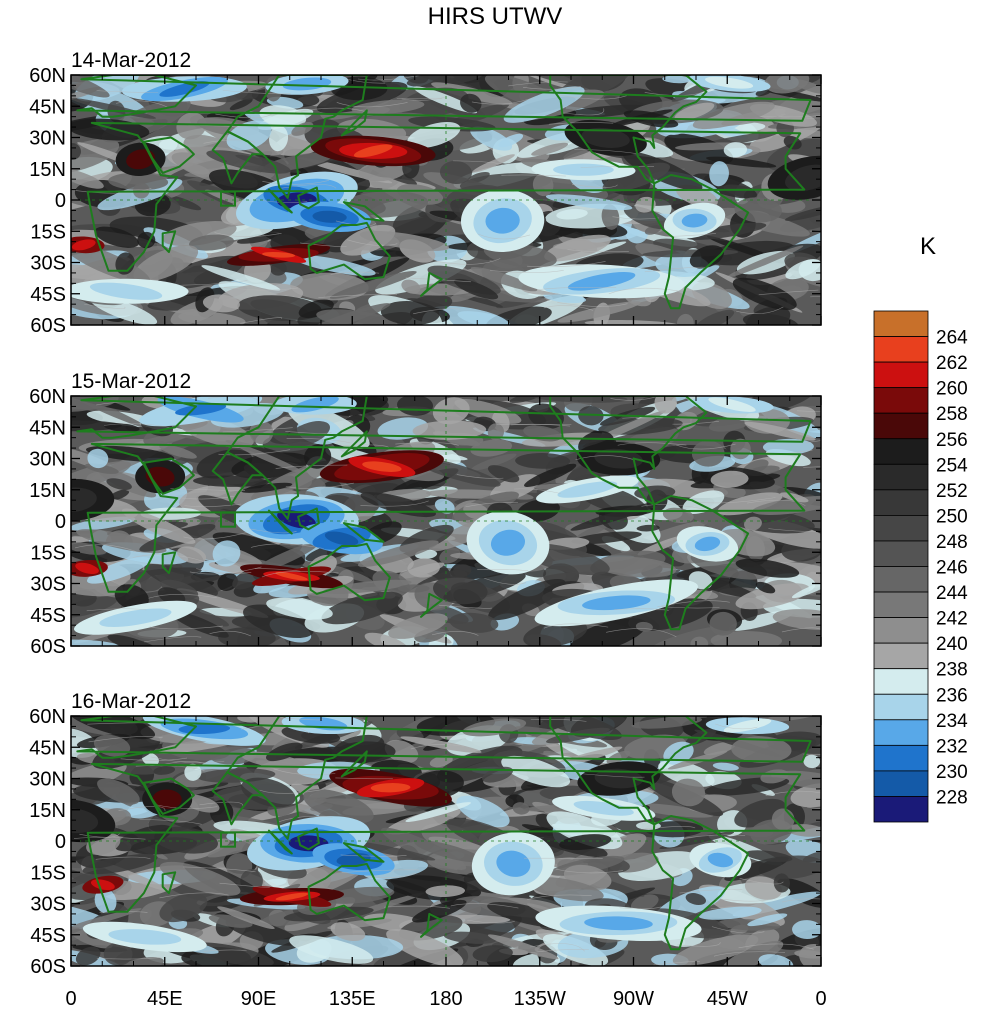  I want to click on panel-date-label: 16-Mar-2012, so click(131, 701).